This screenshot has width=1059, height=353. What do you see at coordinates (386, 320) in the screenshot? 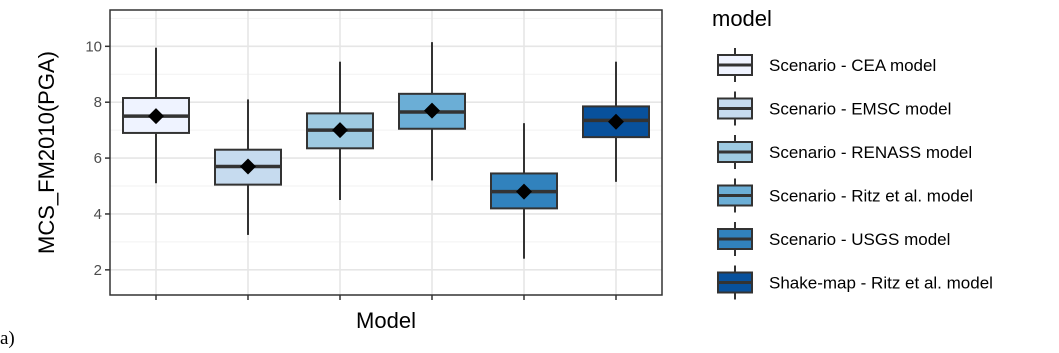
I see `x-axis-title: Model` at bounding box center [386, 320].